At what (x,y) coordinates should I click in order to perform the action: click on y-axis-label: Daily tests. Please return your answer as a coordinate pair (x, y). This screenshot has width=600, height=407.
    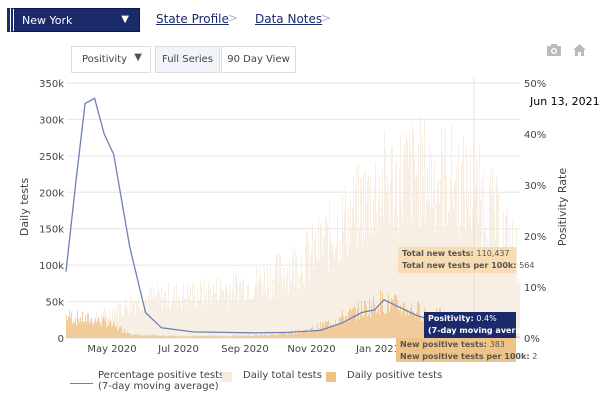
    Looking at the image, I should click on (24, 207).